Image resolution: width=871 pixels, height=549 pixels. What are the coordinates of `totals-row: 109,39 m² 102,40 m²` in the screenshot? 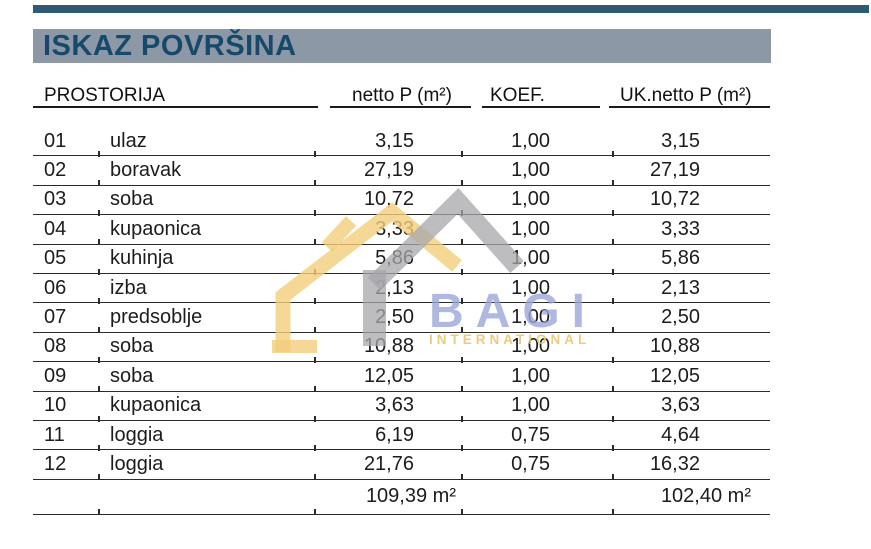 It's located at (401, 498).